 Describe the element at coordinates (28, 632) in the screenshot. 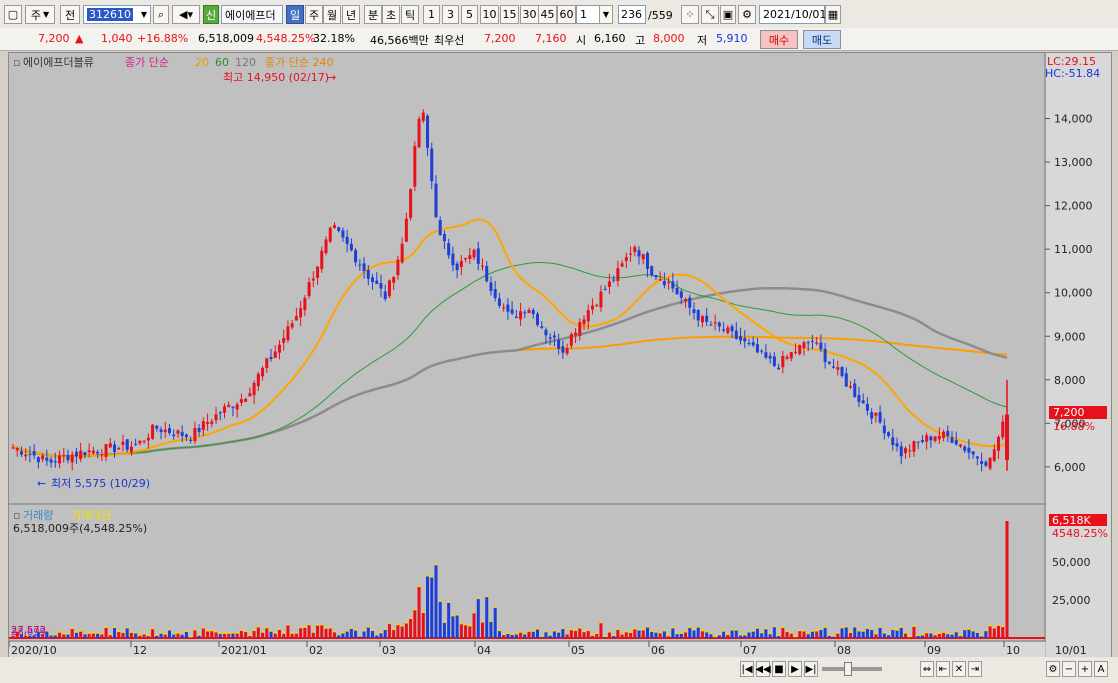

I see `volume-left-tag2: 28,699` at that location.